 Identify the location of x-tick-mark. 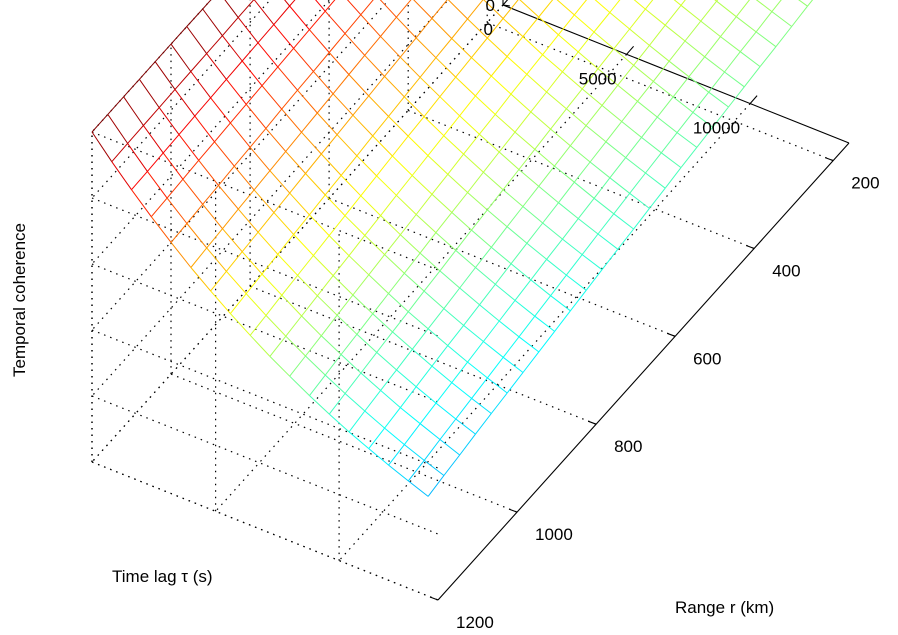
(753, 99).